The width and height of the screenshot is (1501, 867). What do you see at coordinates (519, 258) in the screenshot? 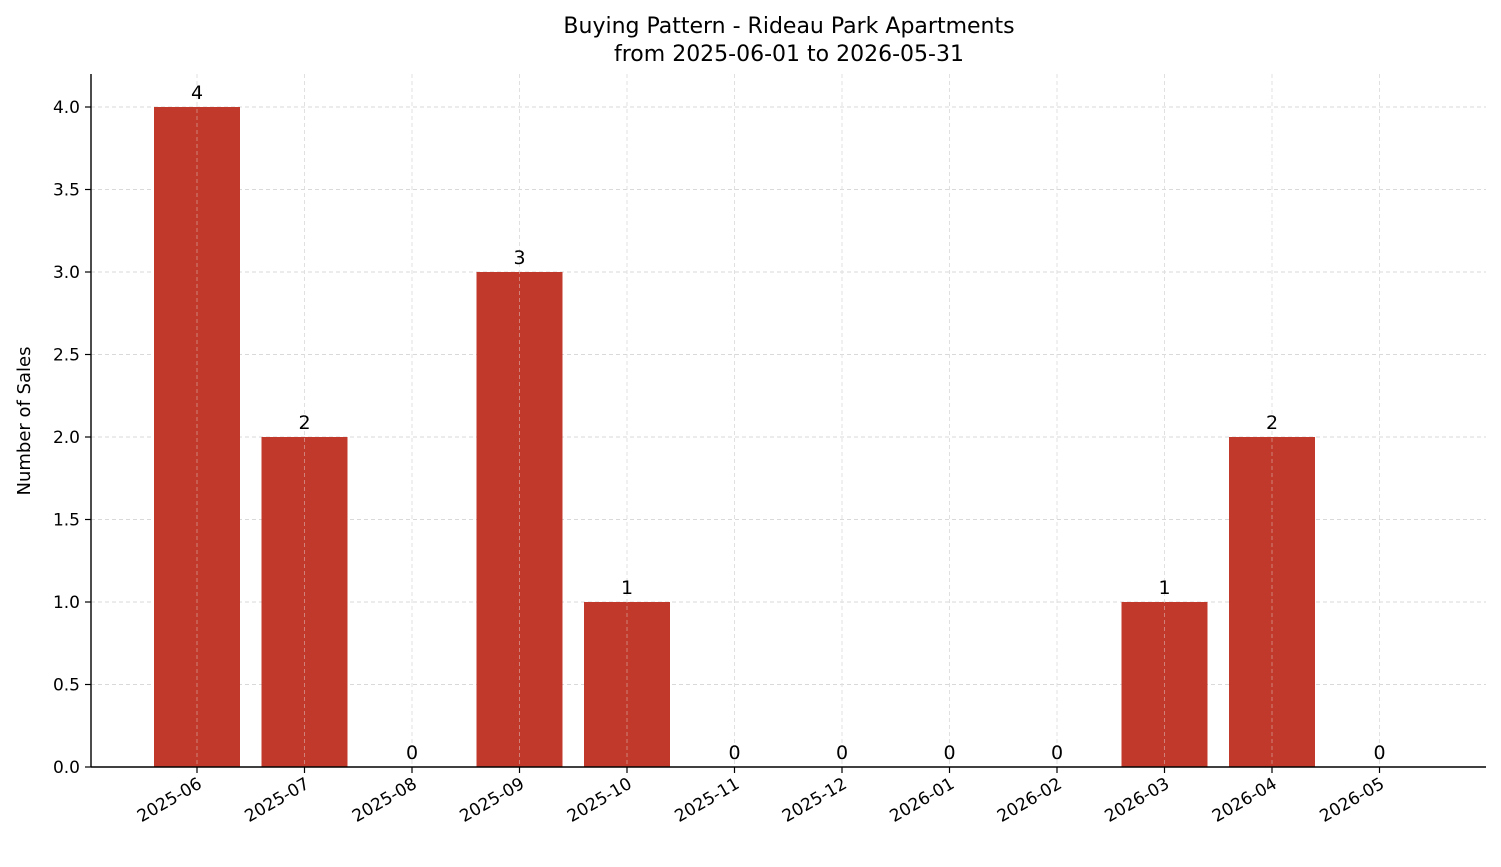
I see `bar-value-label: 3` at bounding box center [519, 258].